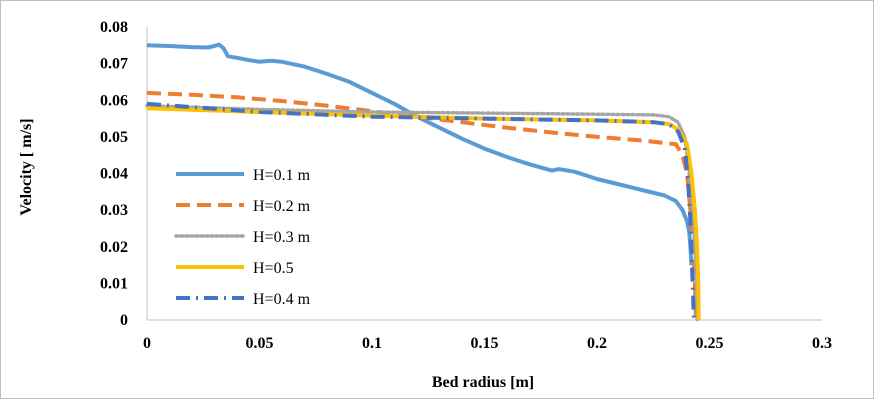 This screenshot has height=399, width=874. I want to click on y-tick-label: 0.07, so click(114, 64).